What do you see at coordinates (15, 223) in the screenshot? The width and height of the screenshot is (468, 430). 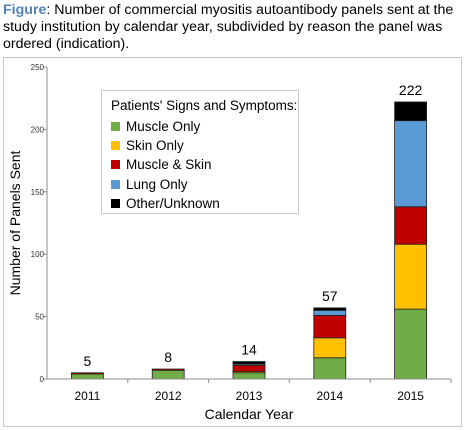 I see `y-axis-label: Number of Panels Sent` at bounding box center [15, 223].